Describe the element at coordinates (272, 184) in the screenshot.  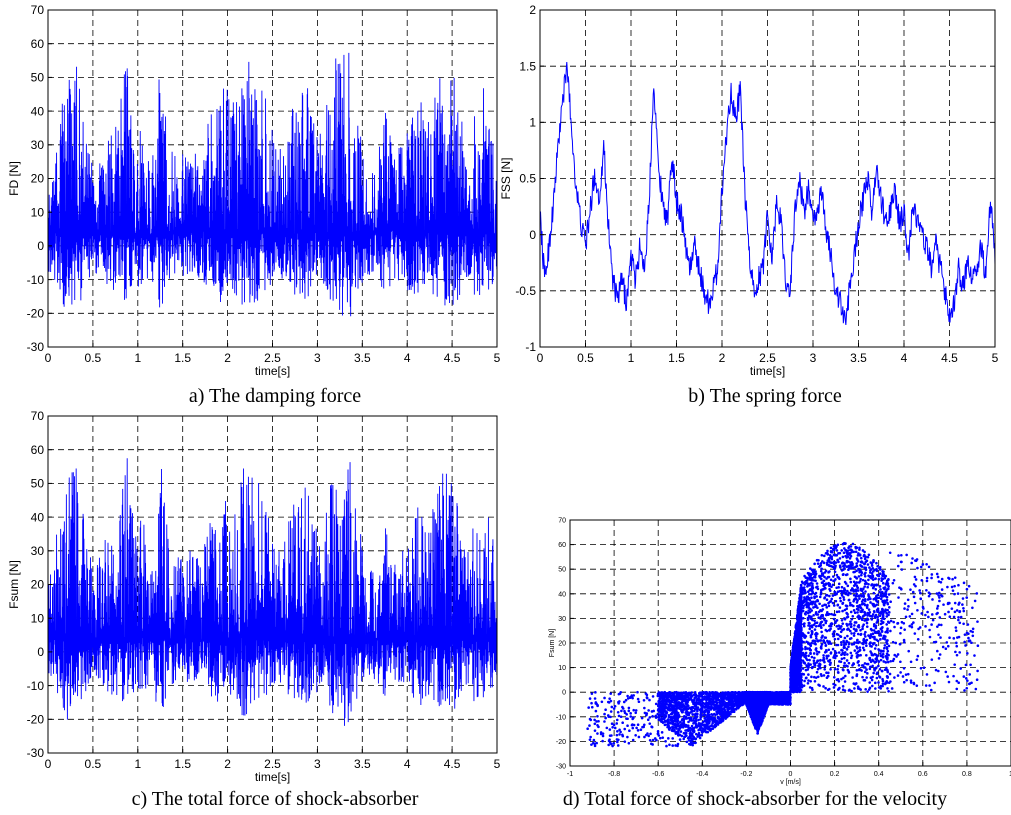
I see `series-line` at that location.